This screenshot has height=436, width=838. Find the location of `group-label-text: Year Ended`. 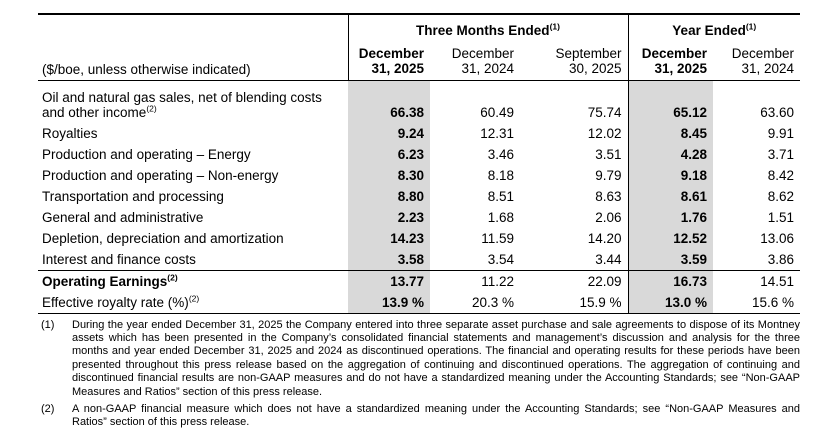

group-label-text: Year Ended is located at coordinates (709, 30).